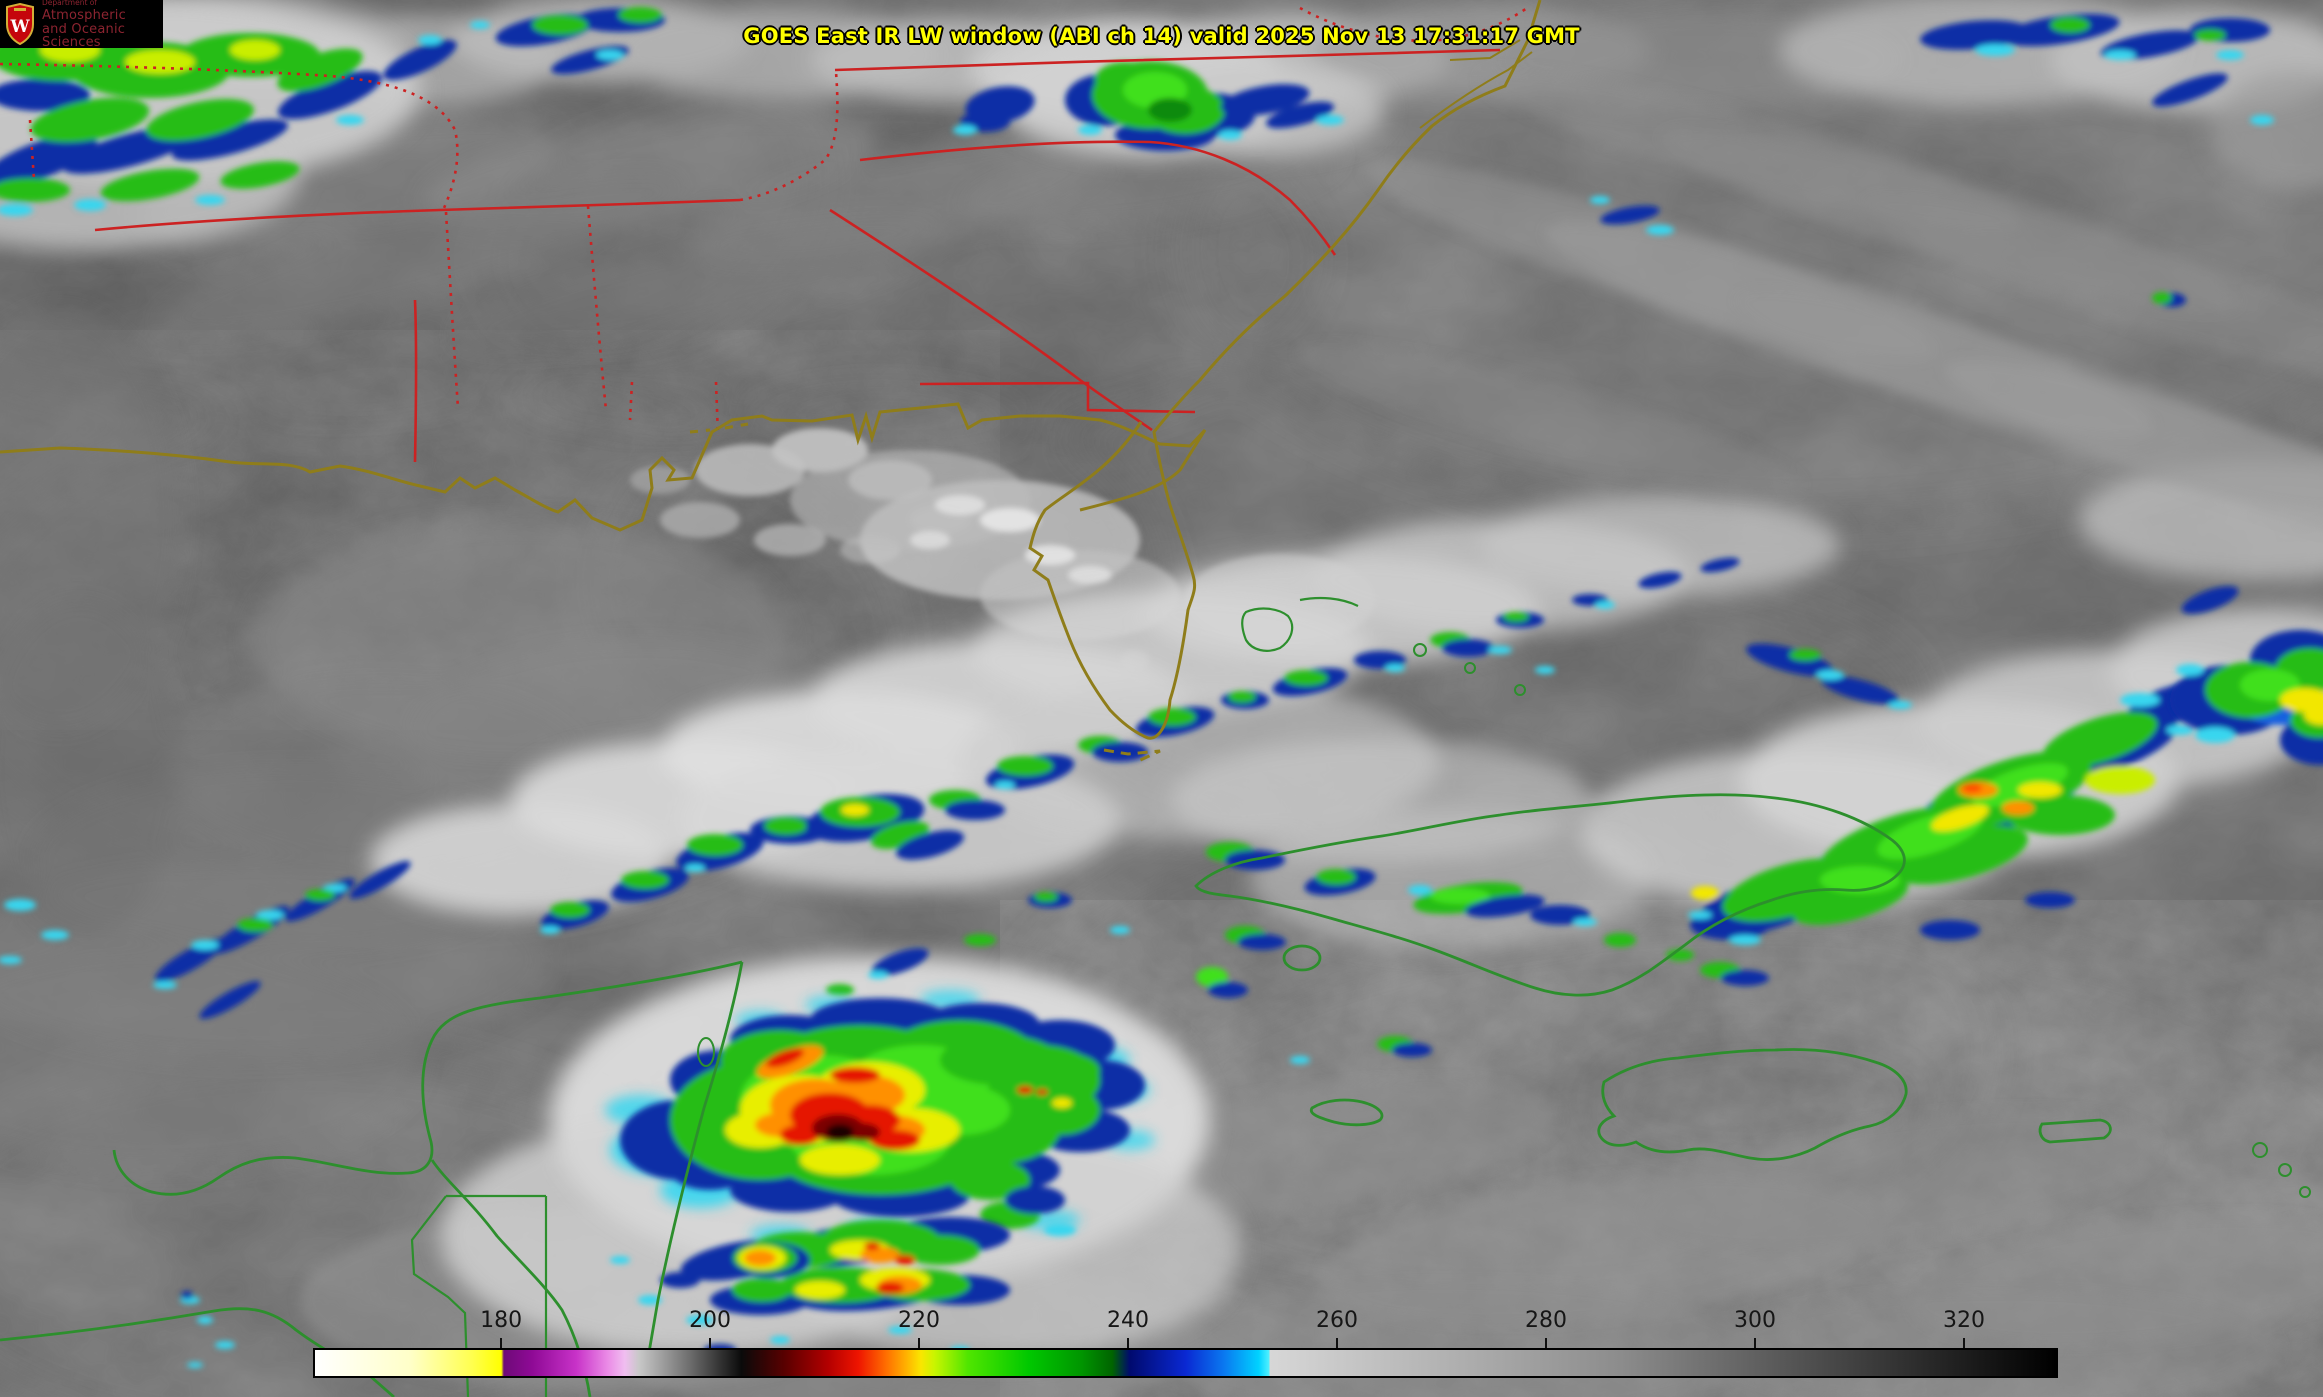 The width and height of the screenshot is (2323, 1397). I want to click on logo-line-2: and Oceanic Sciences, so click(84, 35).